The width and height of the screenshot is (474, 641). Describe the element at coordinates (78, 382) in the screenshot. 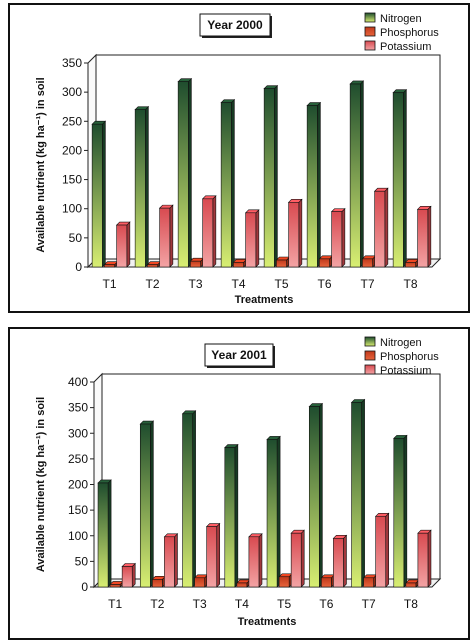

I see `y-tick-label: 400` at that location.